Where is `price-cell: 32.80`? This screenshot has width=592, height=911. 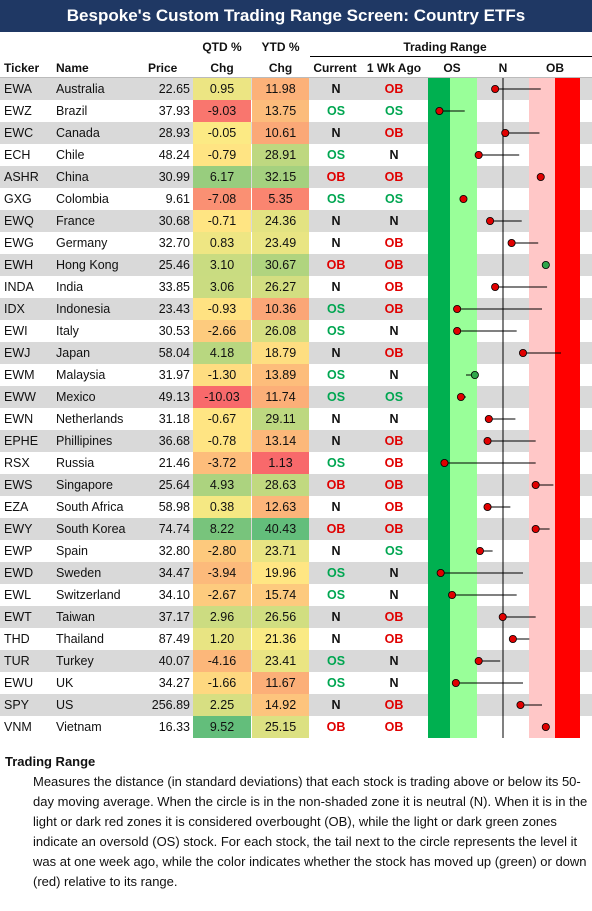
price-cell: 32.80 is located at coordinates (174, 551).